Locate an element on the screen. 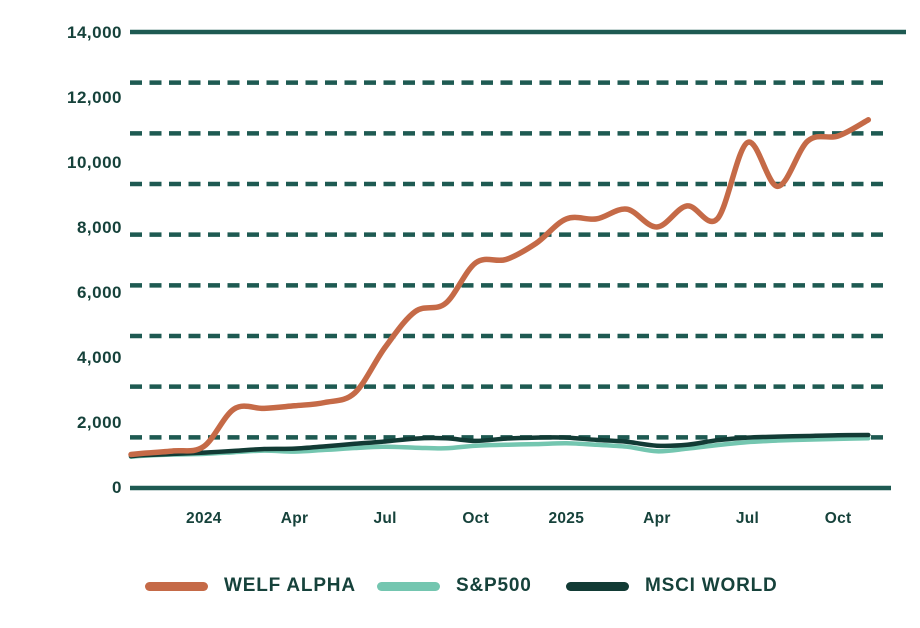  y-axis-tick-label: 0 is located at coordinates (117, 487).